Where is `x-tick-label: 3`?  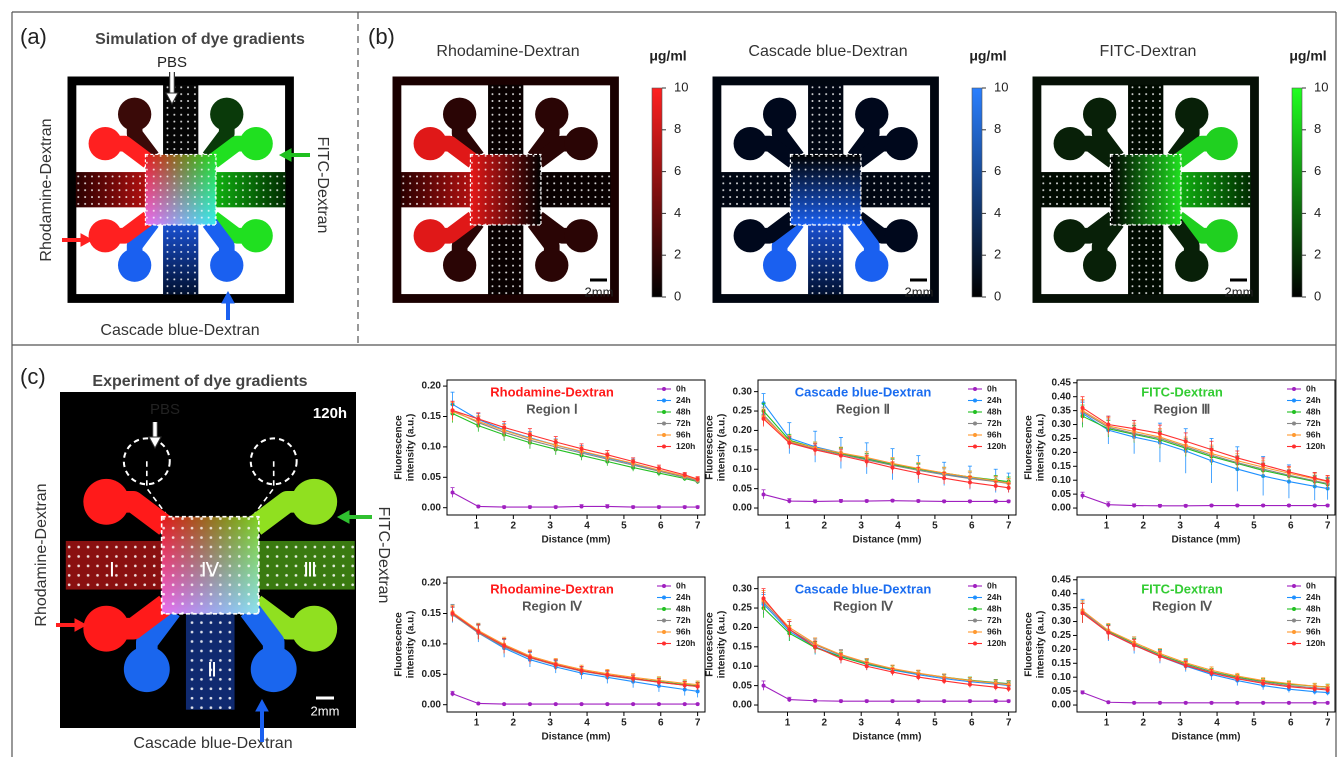 x-tick-label: 3 is located at coordinates (550, 723).